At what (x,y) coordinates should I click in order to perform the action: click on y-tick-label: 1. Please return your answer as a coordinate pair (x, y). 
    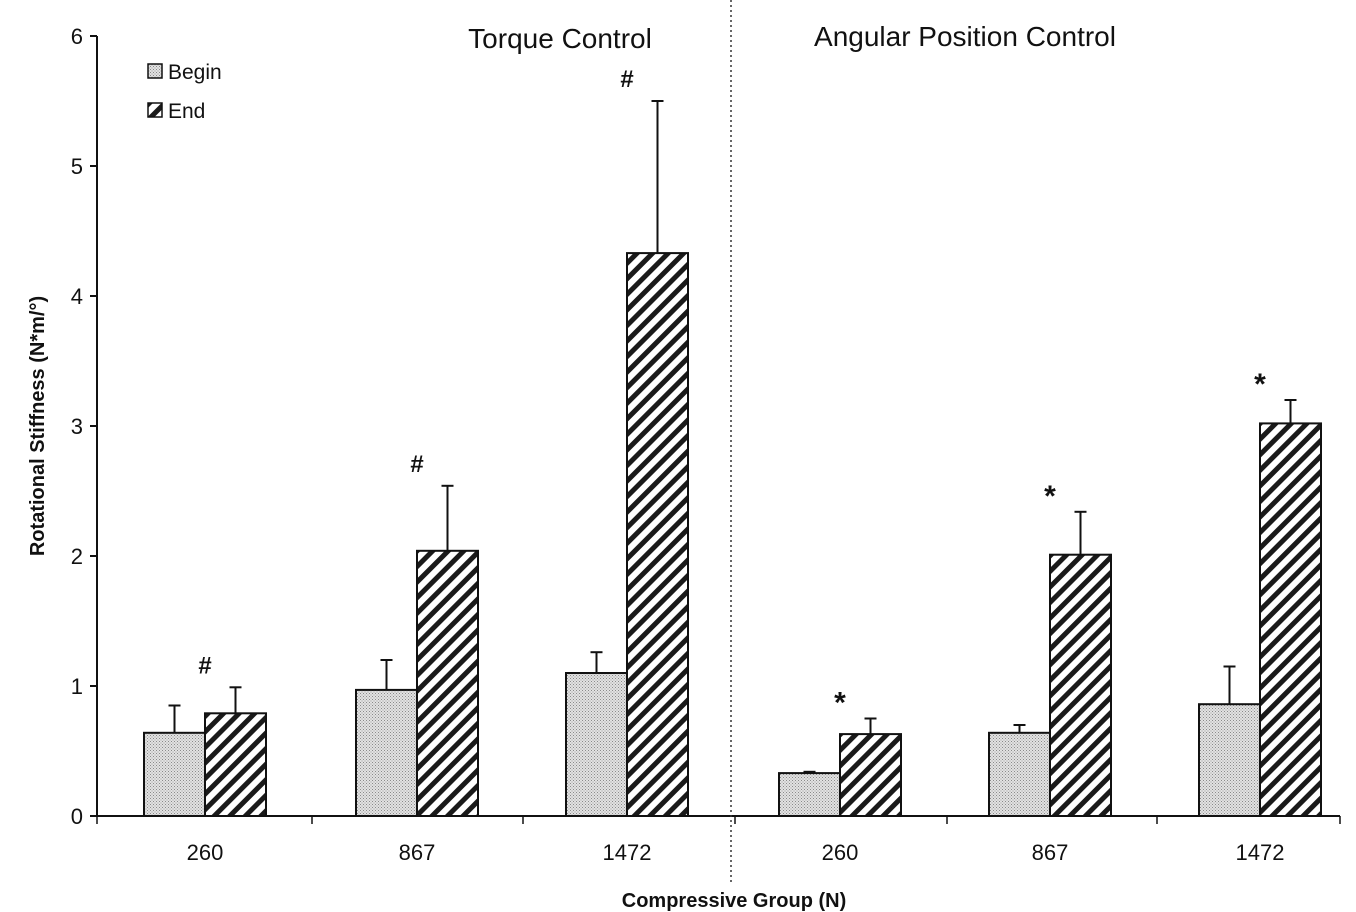
    Looking at the image, I should click on (77, 686).